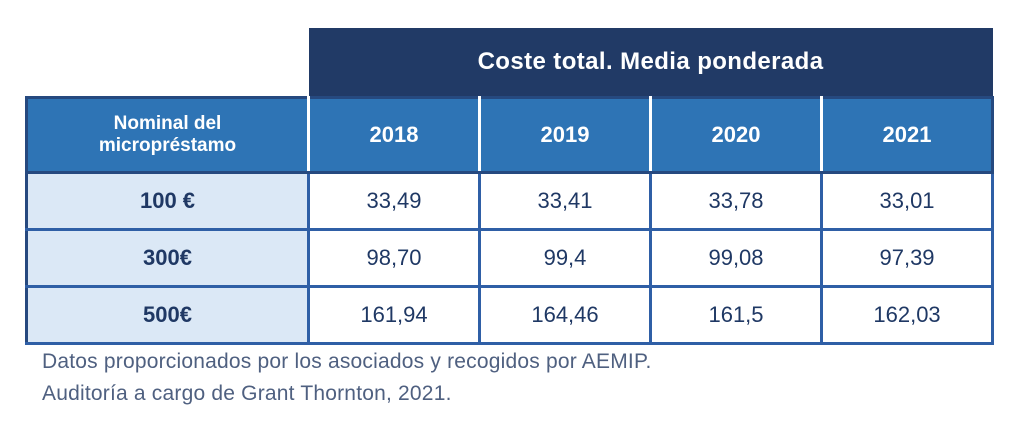 The image size is (1024, 430). I want to click on value-300-2020: 99,08, so click(736, 258).